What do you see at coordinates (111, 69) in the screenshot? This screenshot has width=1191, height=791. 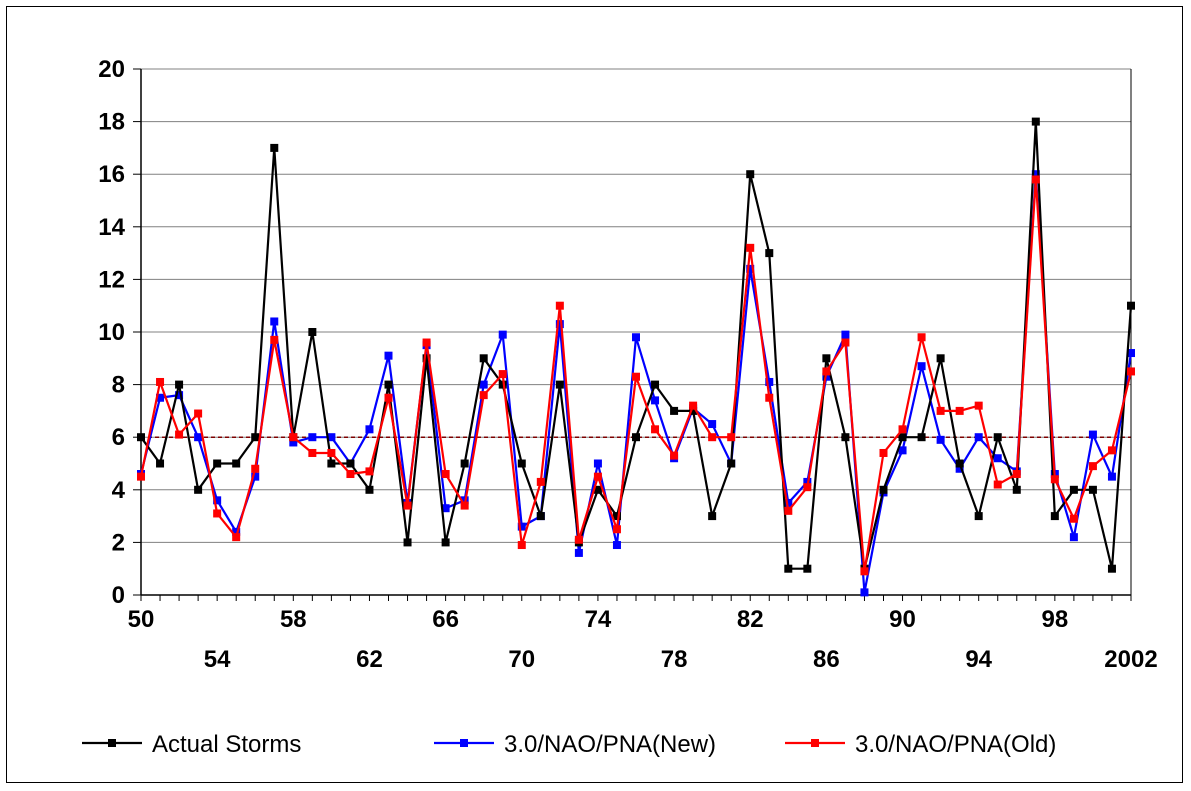 I see `y-tick-label: 20` at bounding box center [111, 69].